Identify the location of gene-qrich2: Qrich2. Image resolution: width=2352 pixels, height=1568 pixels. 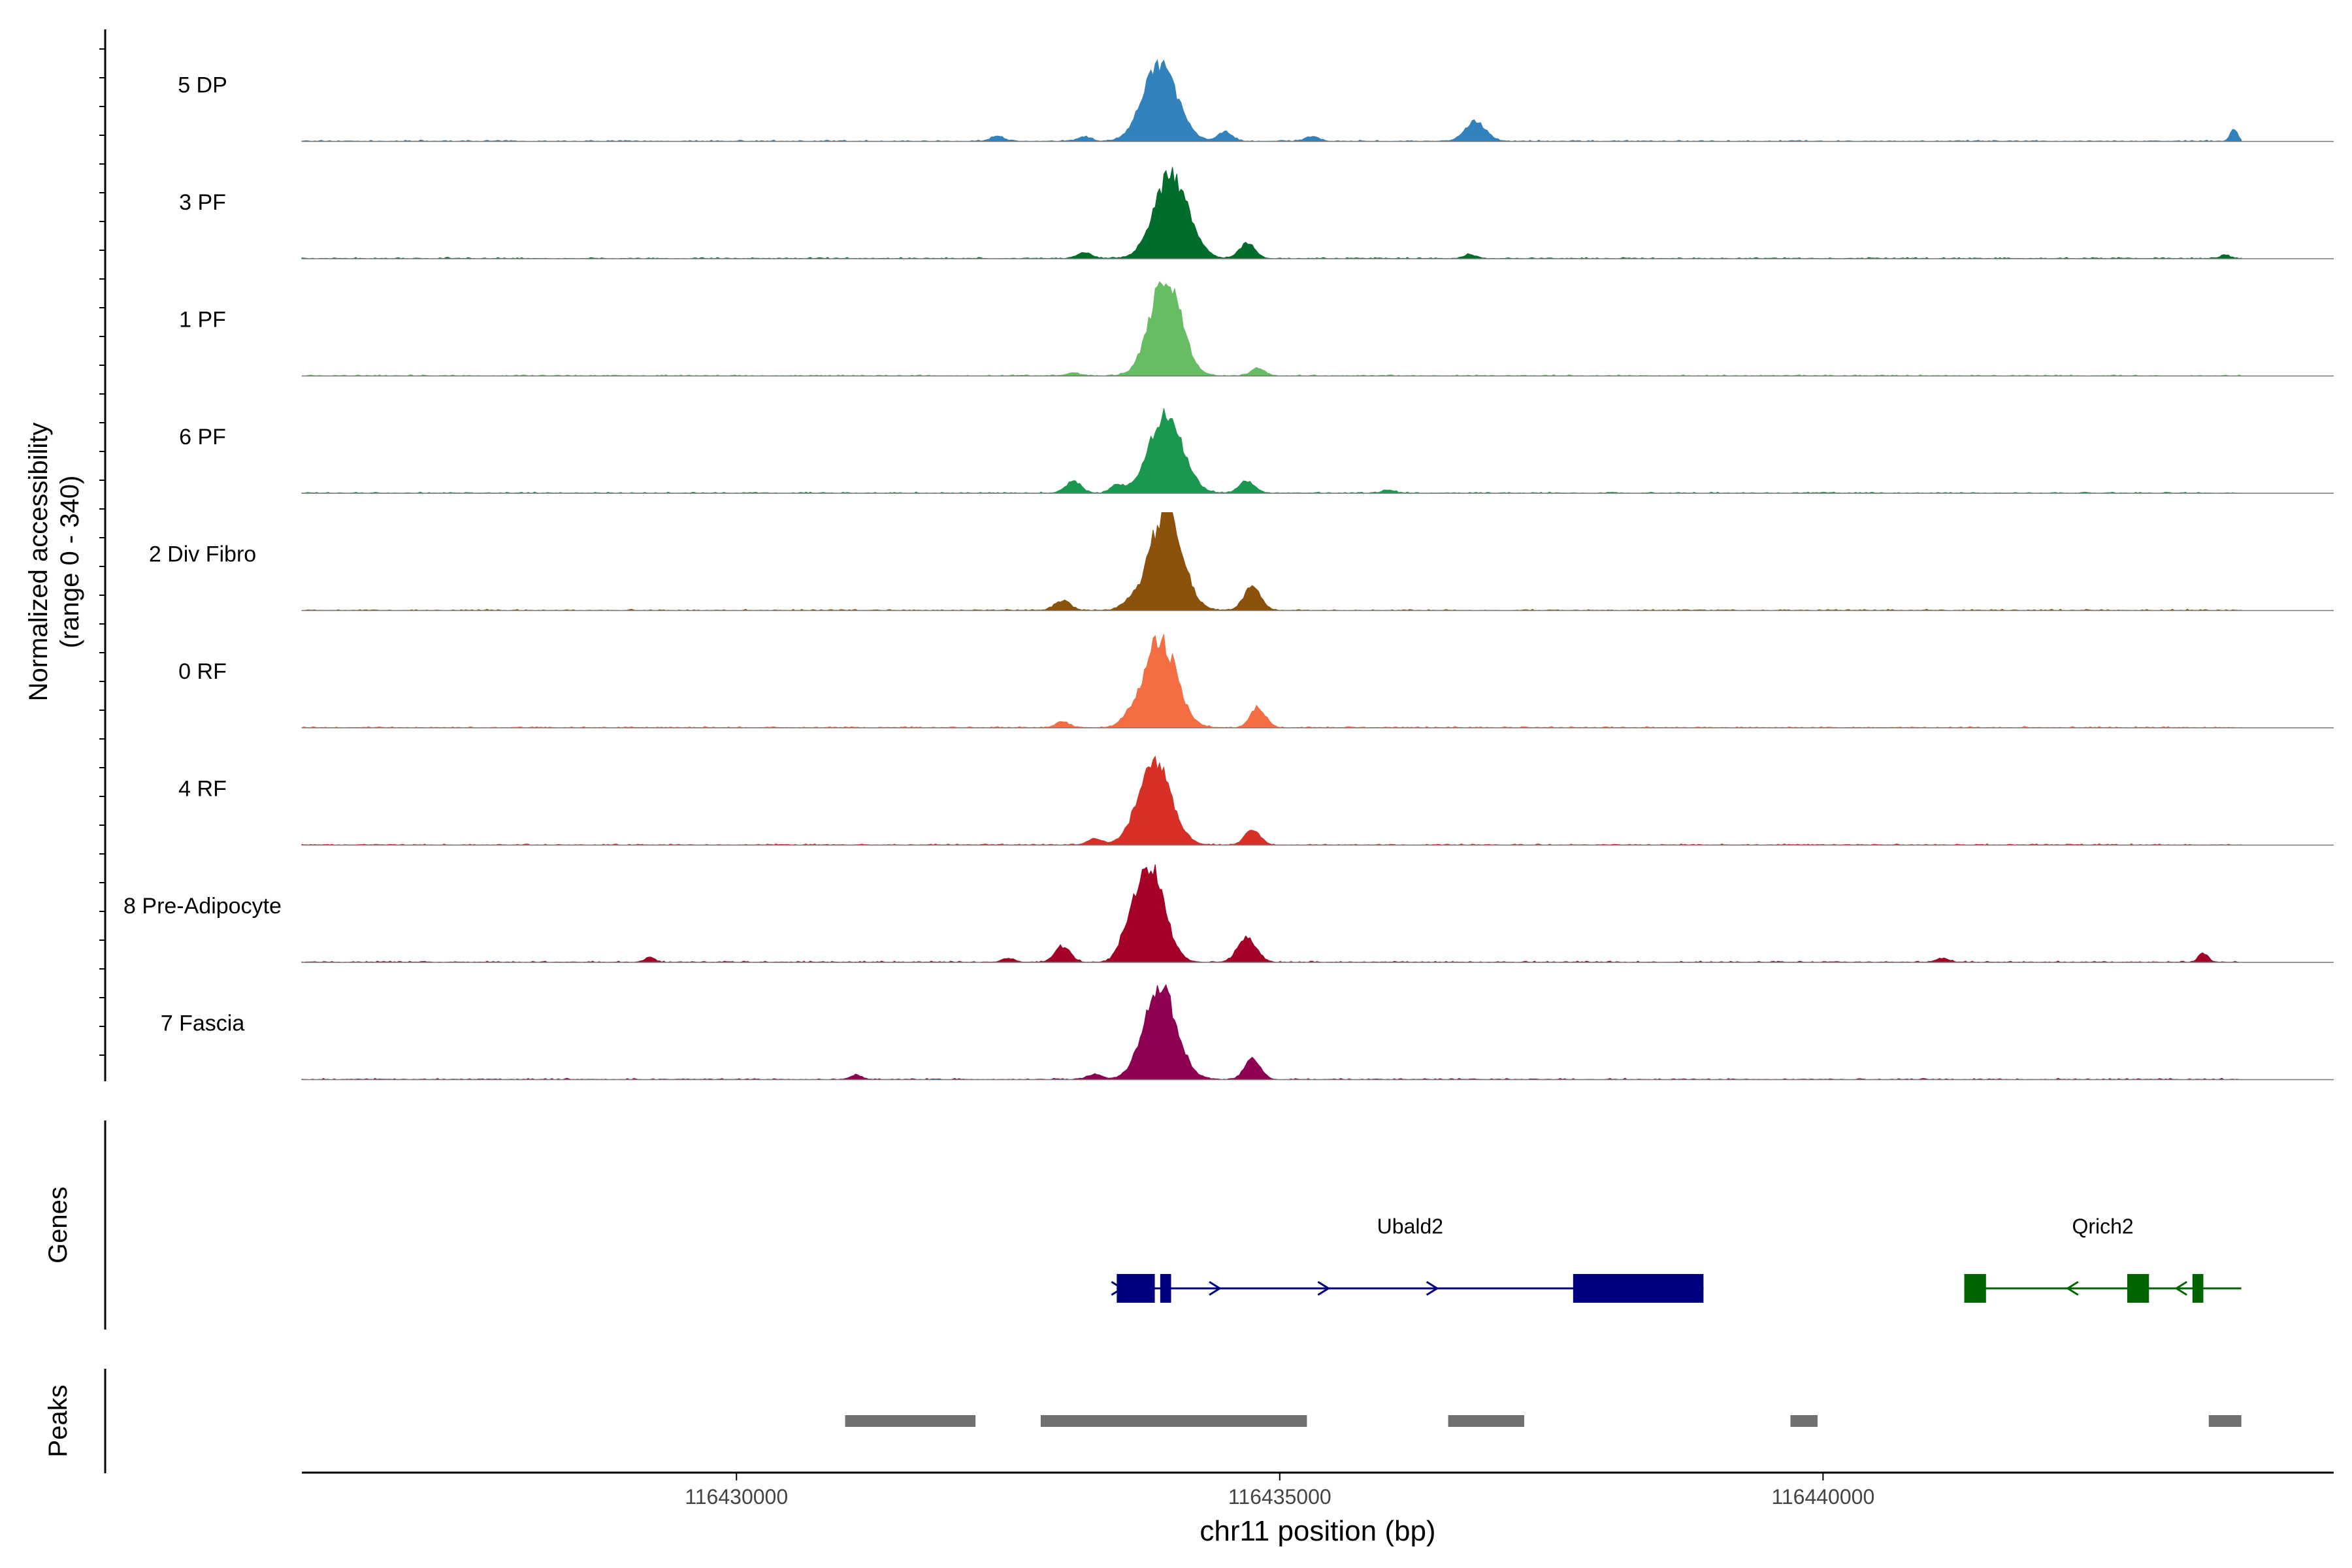
(2103, 1259).